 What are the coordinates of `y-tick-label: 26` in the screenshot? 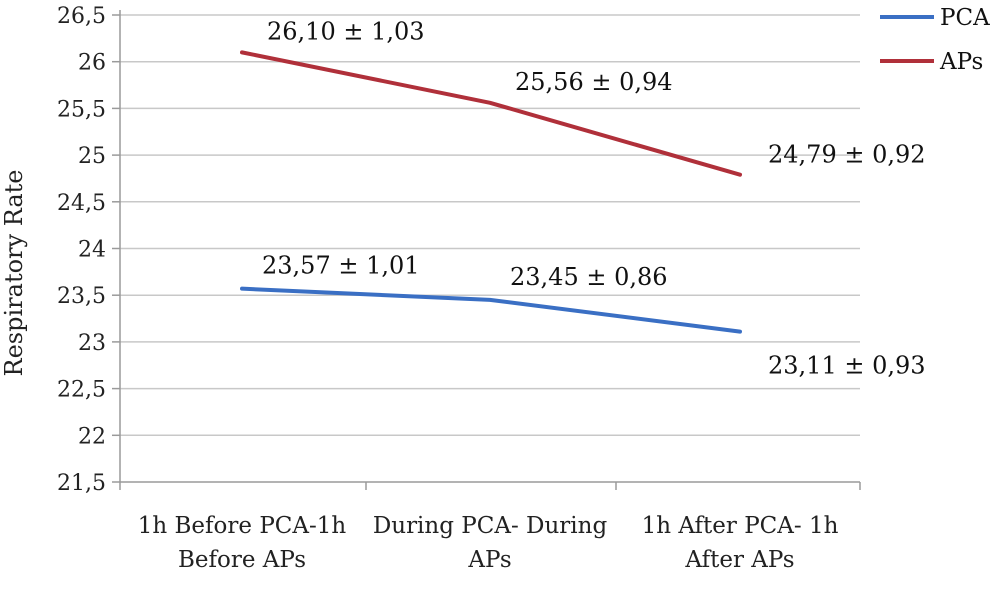 It's located at (92, 63).